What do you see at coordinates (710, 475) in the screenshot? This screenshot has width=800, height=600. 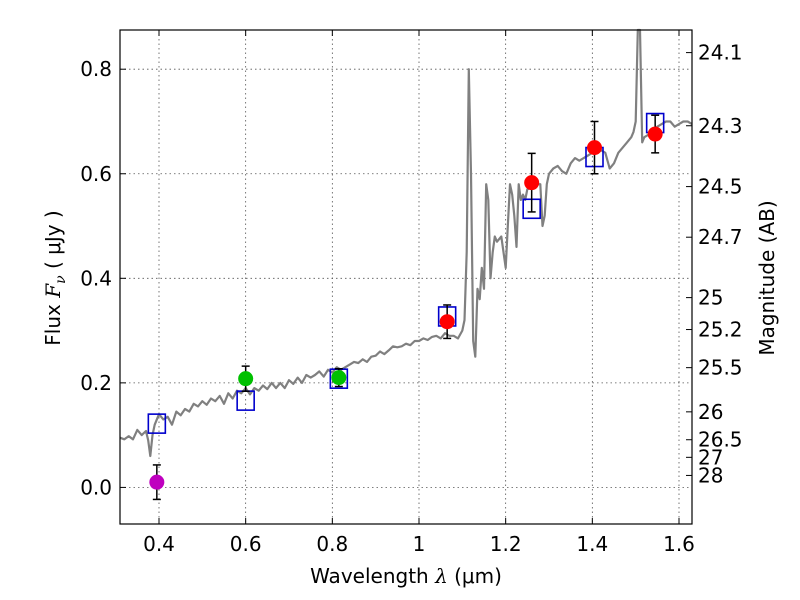 I see `magnitude-tick-label: 28` at bounding box center [710, 475].